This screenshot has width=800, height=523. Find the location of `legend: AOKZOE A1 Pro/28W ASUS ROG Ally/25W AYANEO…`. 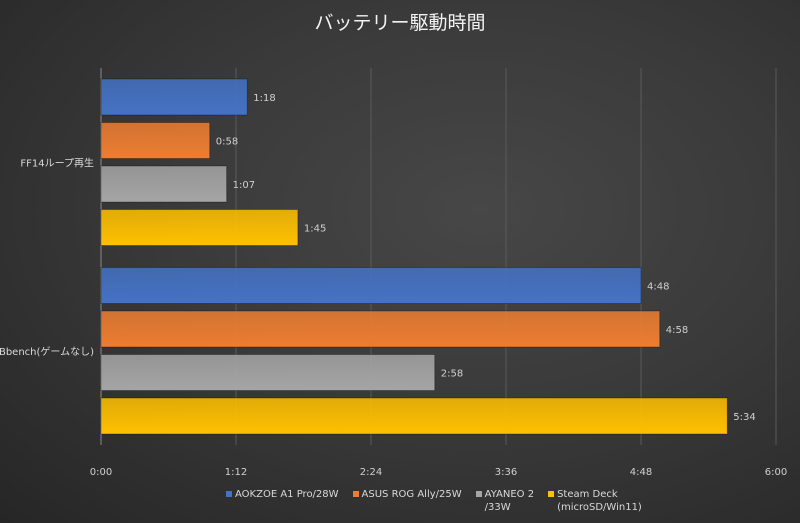

legend: AOKZOE A1 Pro/28W ASUS ROG Ally/25W AYANEO… is located at coordinates (434, 501).